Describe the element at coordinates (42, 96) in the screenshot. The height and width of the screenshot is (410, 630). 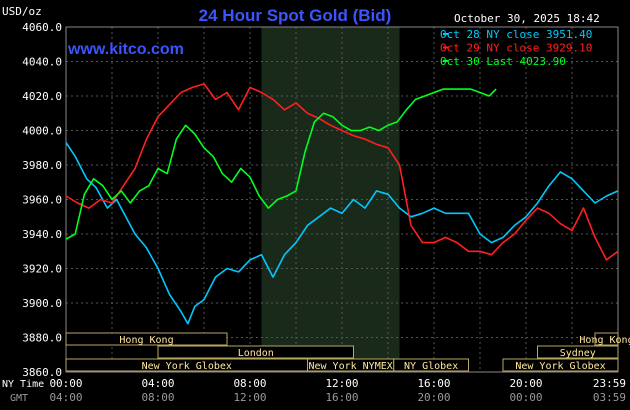
I see `y-tick-label: 4020.0` at that location.